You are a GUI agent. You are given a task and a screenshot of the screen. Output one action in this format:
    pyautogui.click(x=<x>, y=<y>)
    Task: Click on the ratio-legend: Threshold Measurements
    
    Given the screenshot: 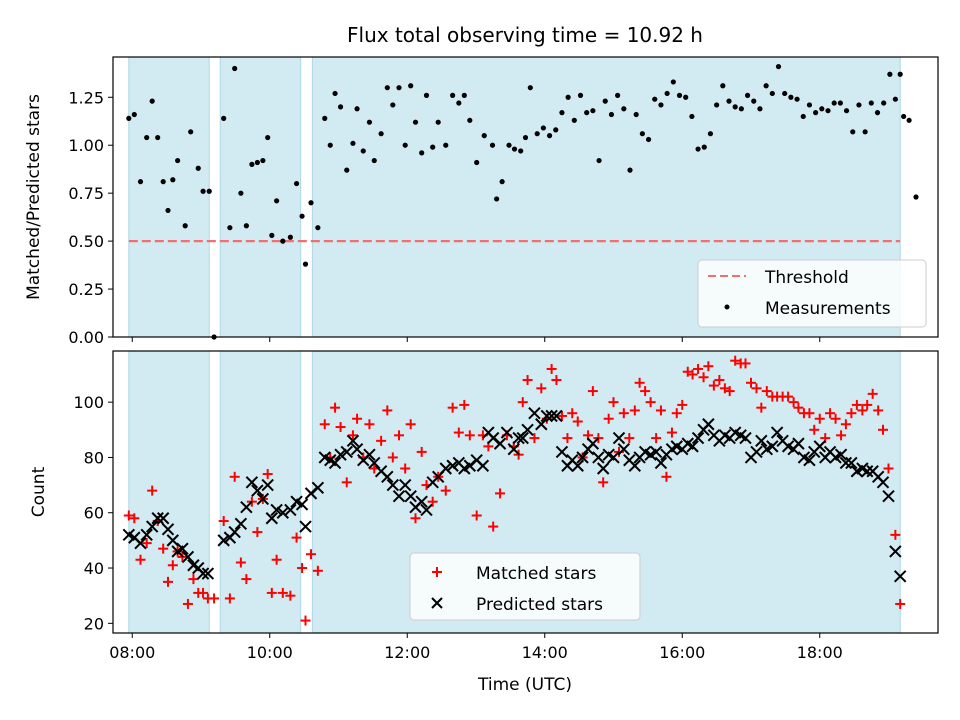 What is the action you would take?
    pyautogui.click(x=812, y=293)
    